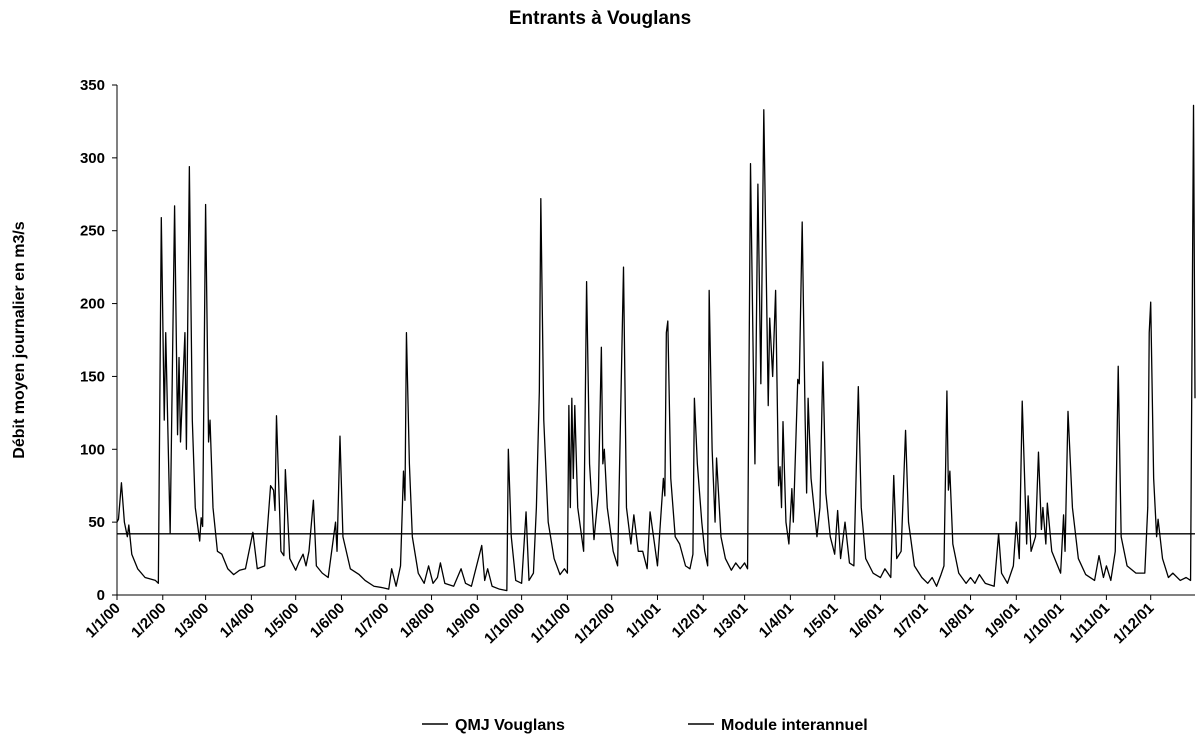 Image resolution: width=1200 pixels, height=743 pixels. What do you see at coordinates (101, 595) in the screenshot?
I see `y-tick-label: 0` at bounding box center [101, 595].